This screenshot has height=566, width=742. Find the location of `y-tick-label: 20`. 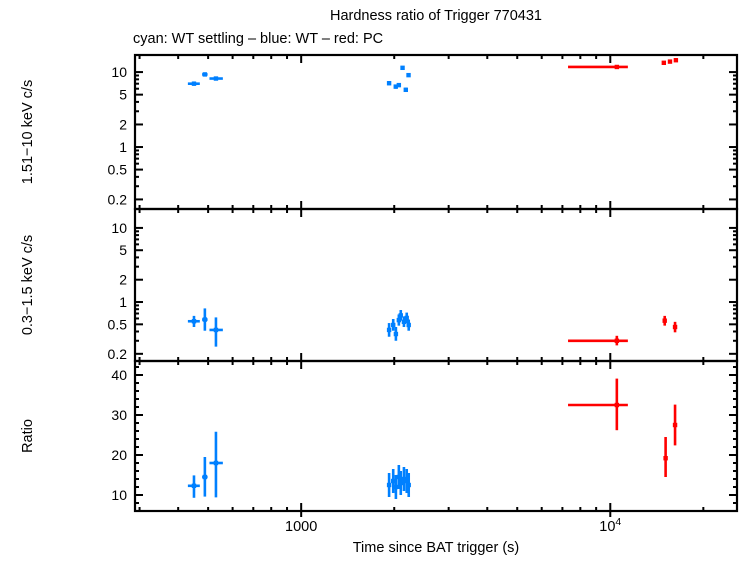

y-tick-label: 20 is located at coordinates (119, 455).